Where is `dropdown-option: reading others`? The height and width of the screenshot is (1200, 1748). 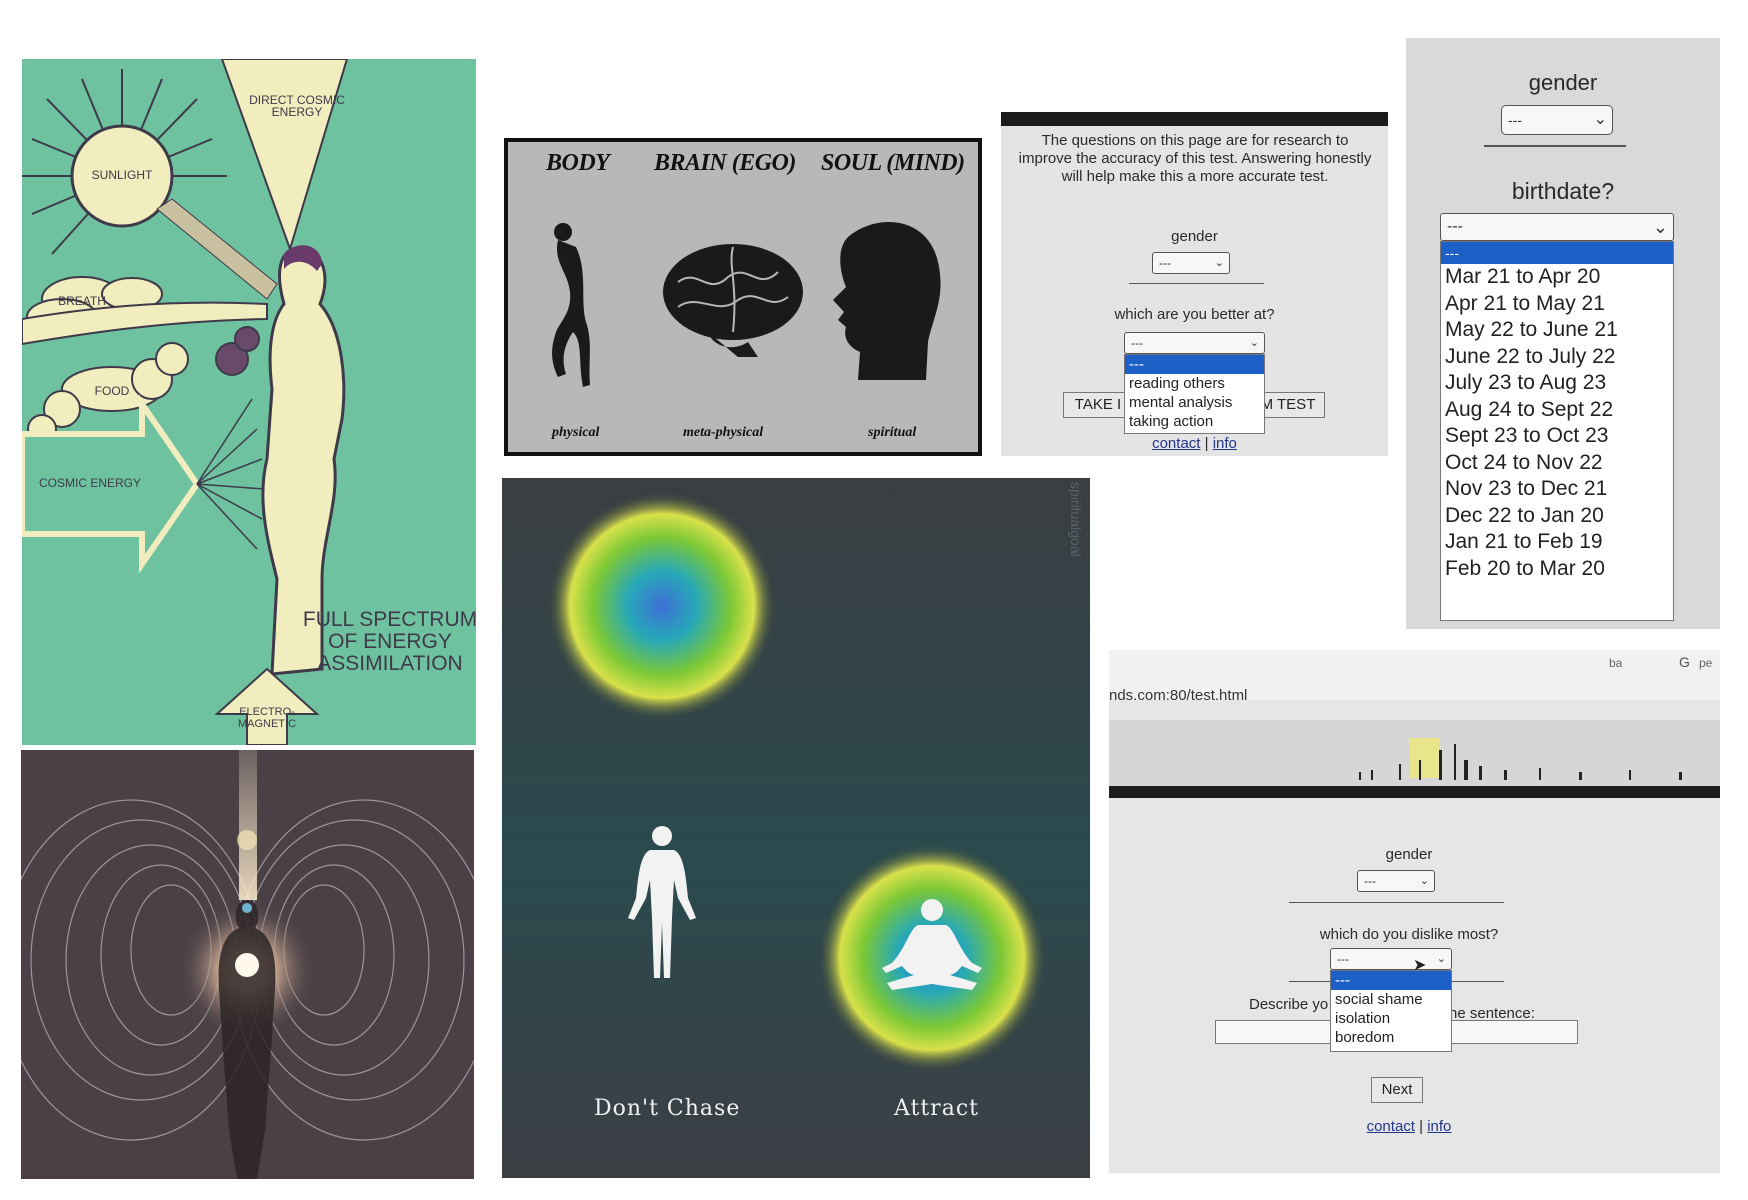 dropdown-option: reading others is located at coordinates (1177, 383).